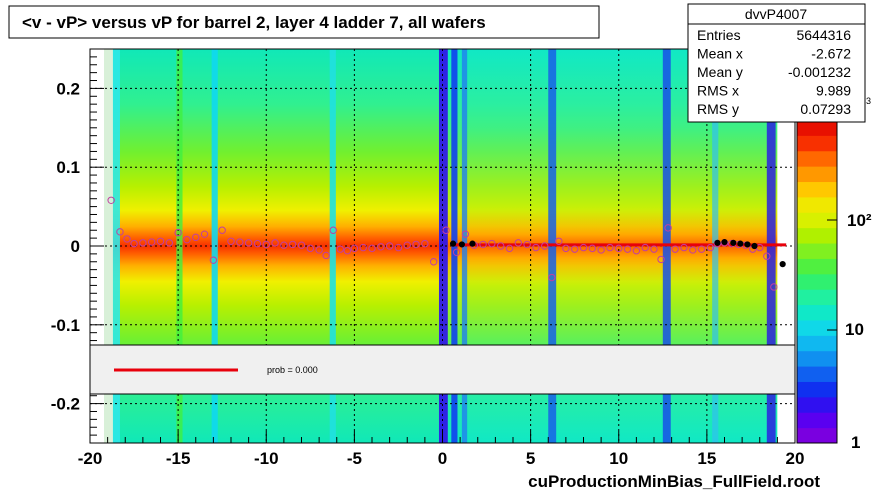 The width and height of the screenshot is (883, 494). Describe the element at coordinates (65, 325) in the screenshot. I see `y-tick-label: -0.1` at that location.